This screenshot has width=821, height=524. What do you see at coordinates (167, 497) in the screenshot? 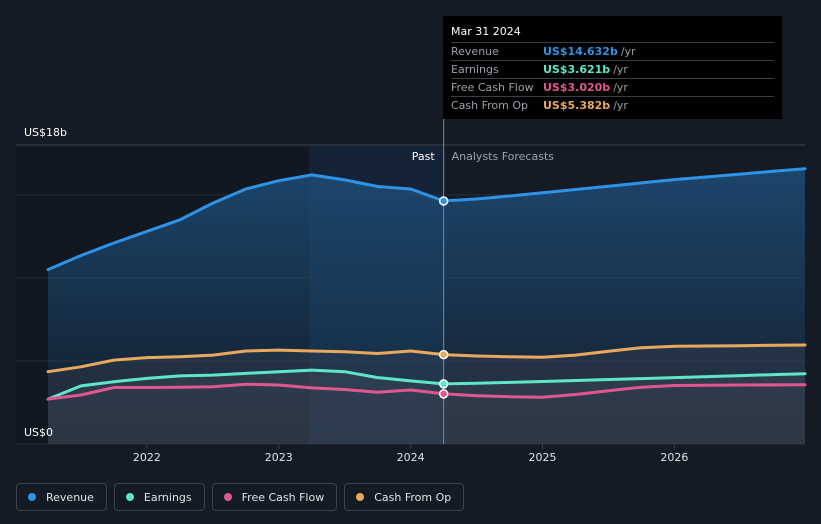
I see `legend-label: Earnings` at bounding box center [167, 497].